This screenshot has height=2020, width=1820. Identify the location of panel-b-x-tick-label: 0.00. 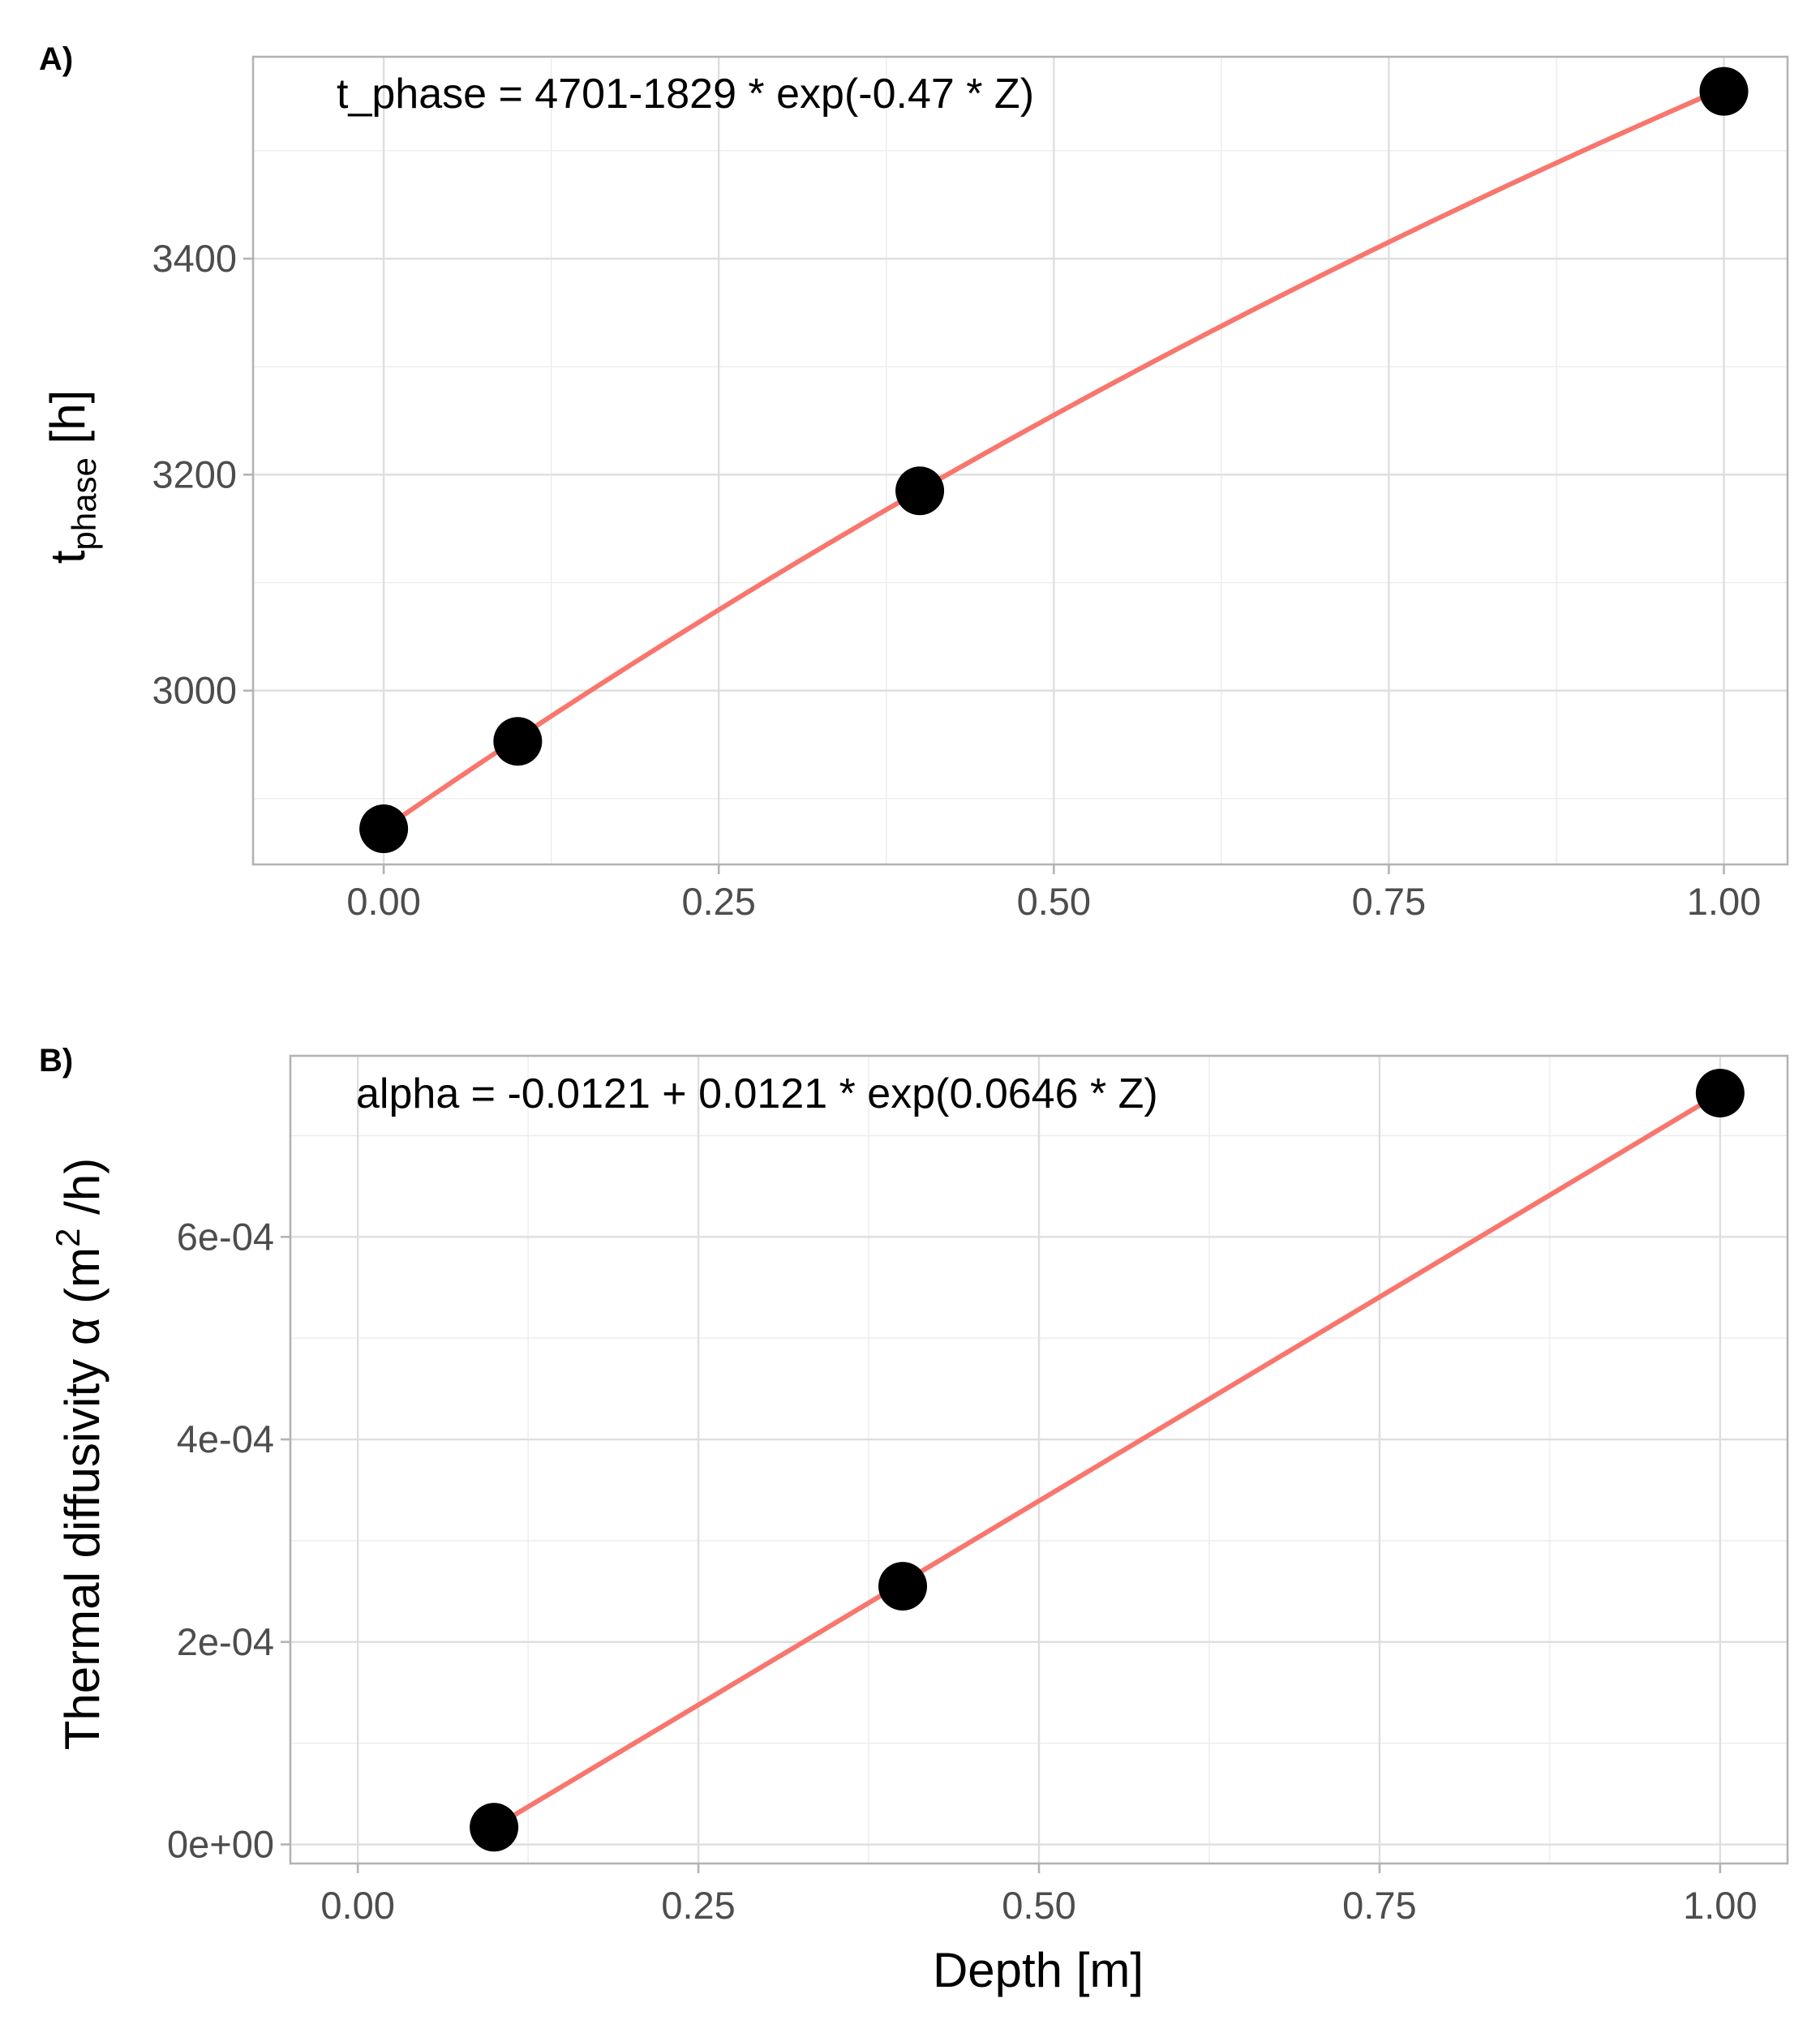
(357, 1905).